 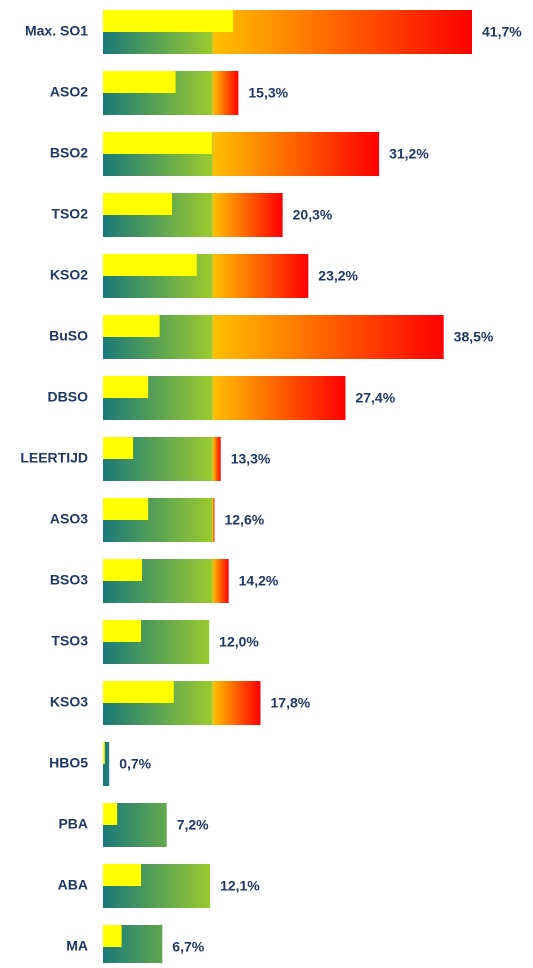 I want to click on category-label: ASO3, so click(x=69, y=519).